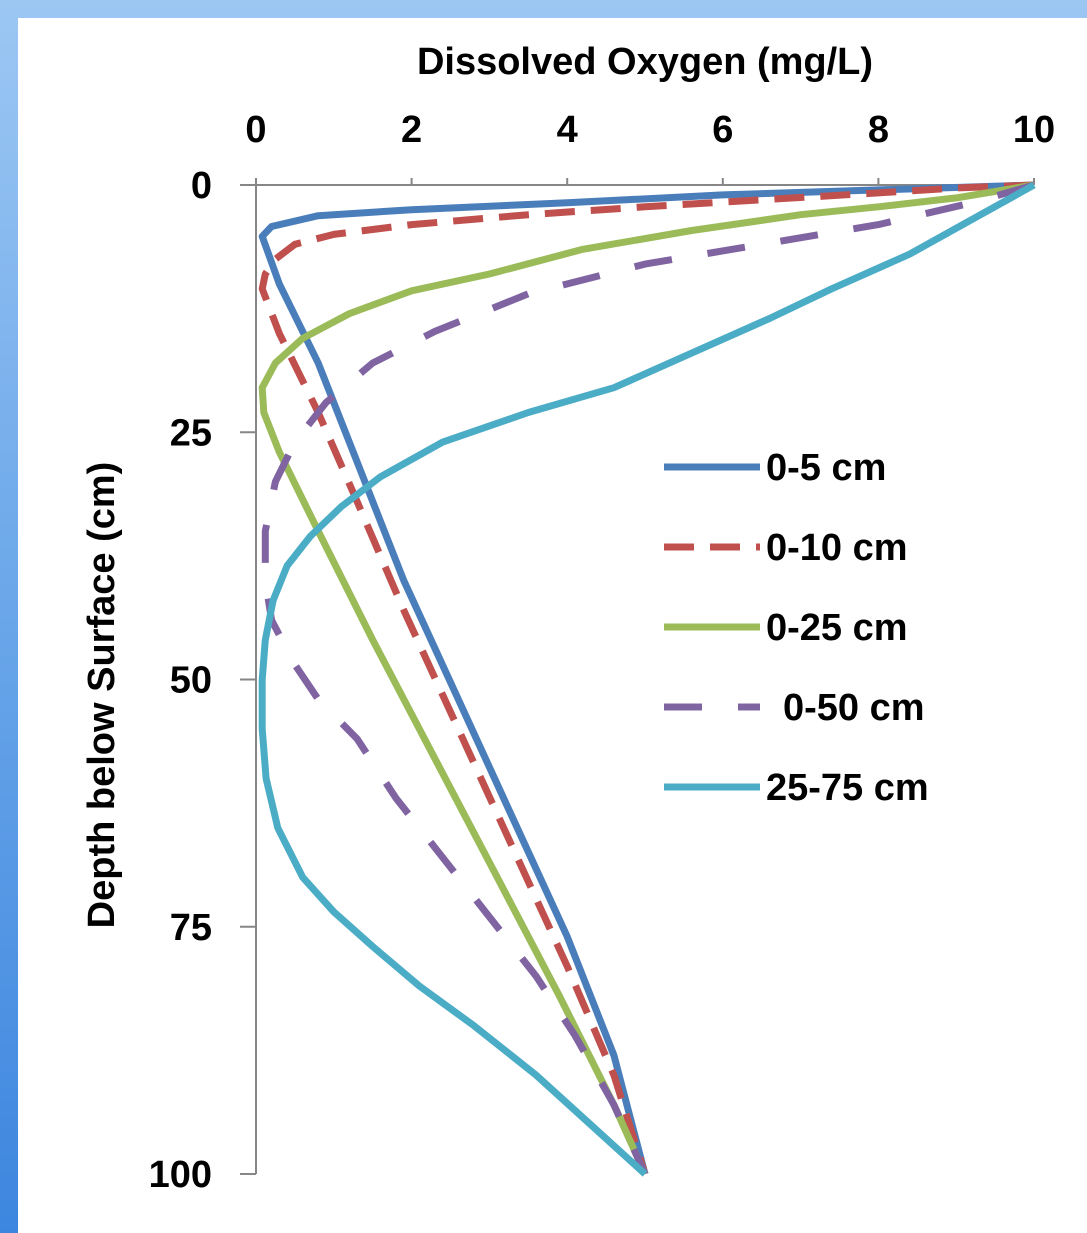 This screenshot has height=1233, width=1087. What do you see at coordinates (102, 695) in the screenshot?
I see `y-axis-title: Depth below Surface (cm)` at bounding box center [102, 695].